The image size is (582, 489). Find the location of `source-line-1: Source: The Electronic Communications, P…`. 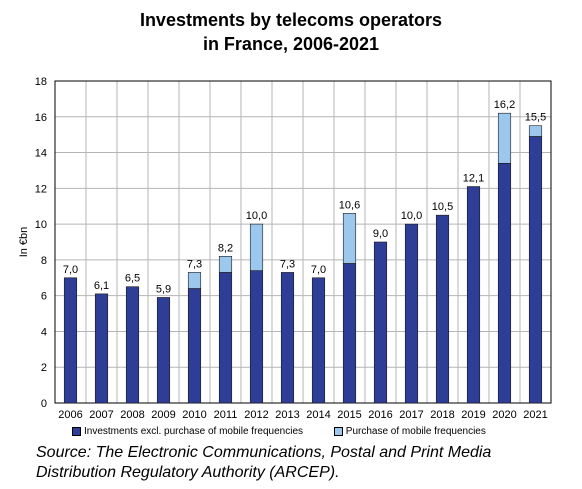

source-line-1: Source: The Electronic Communications, P… is located at coordinates (264, 452).